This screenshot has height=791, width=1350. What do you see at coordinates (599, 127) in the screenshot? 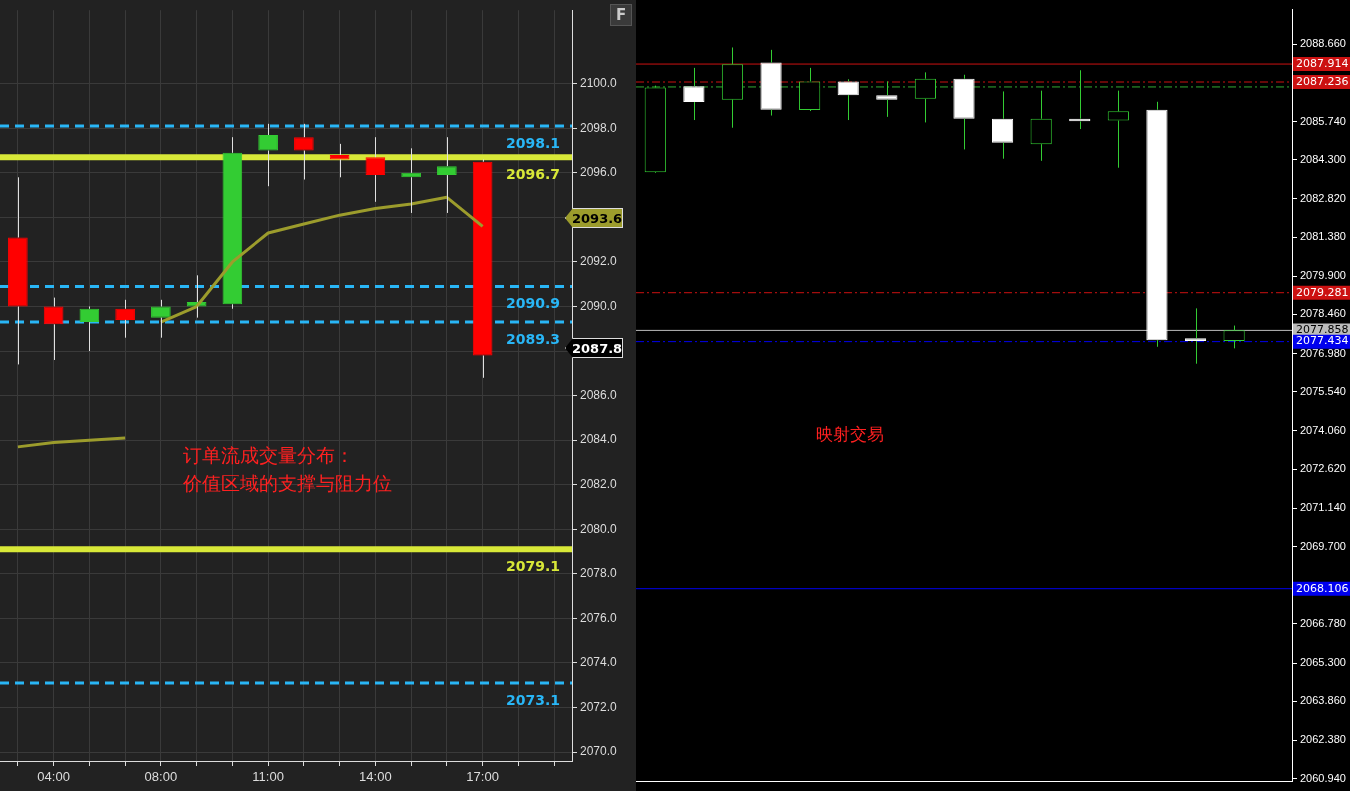
I see `y-tick-label: 2098.0` at bounding box center [599, 127].